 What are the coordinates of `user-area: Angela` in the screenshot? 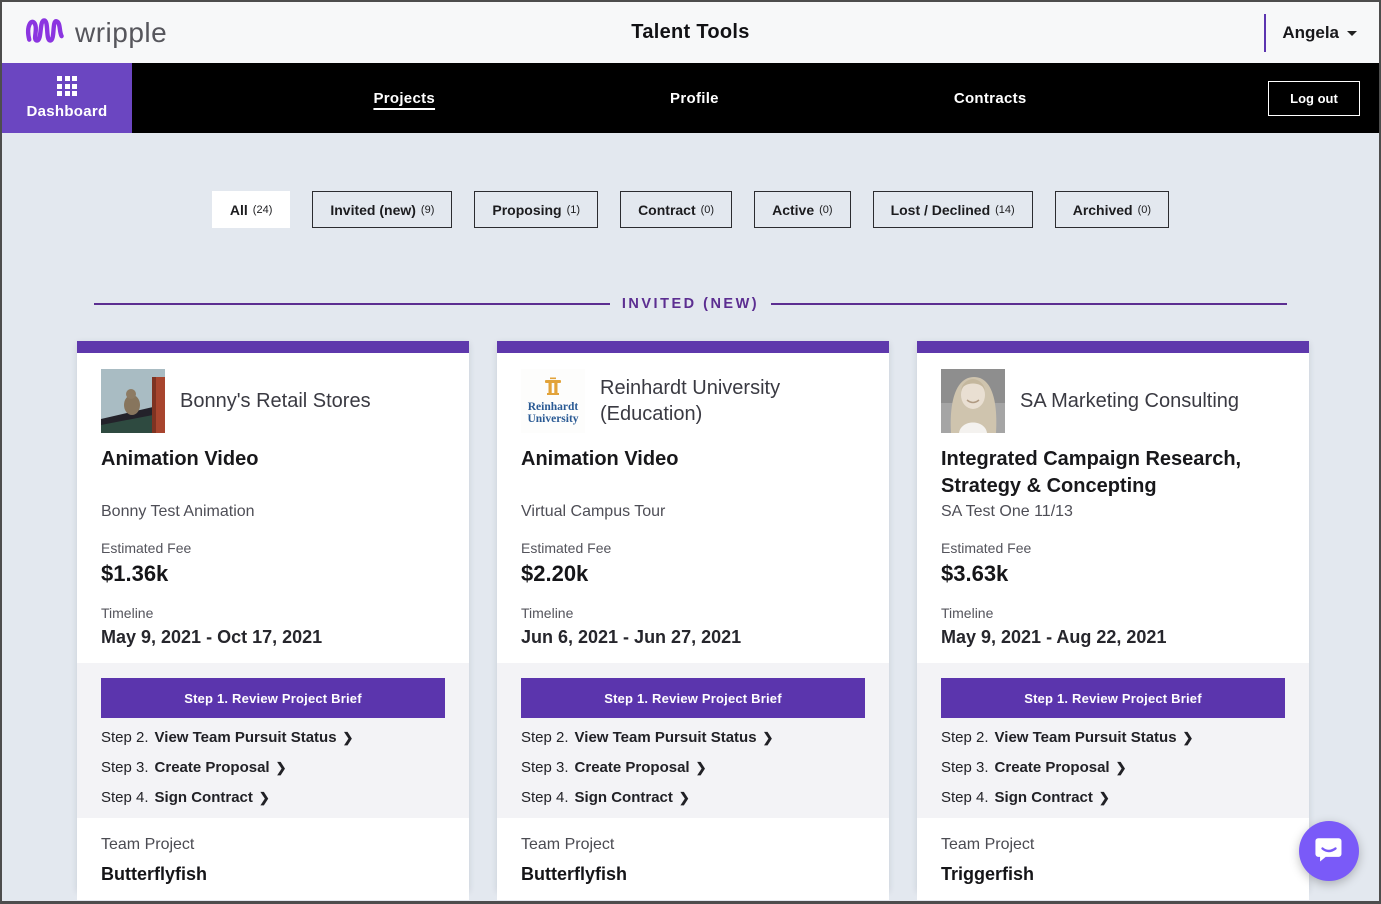 It's located at (1310, 32).